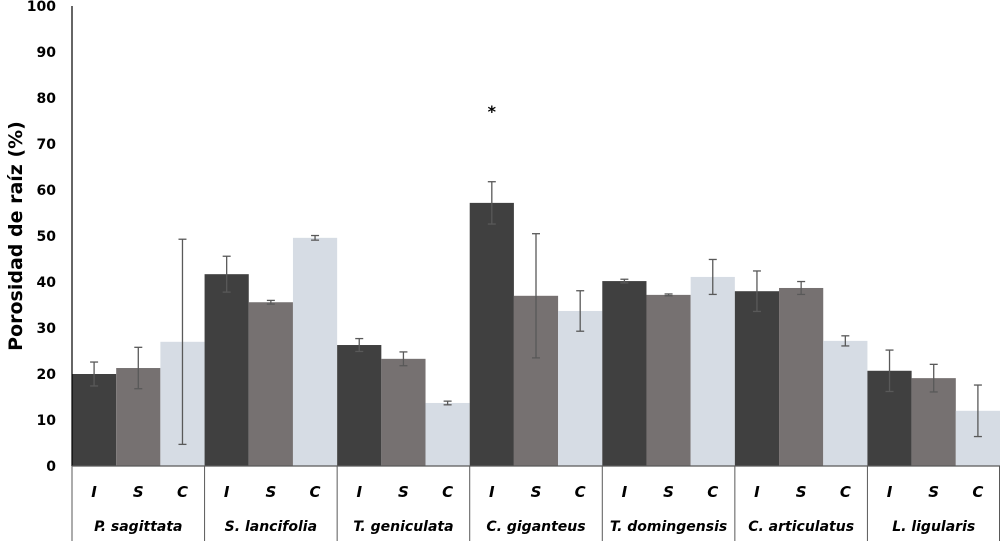  What do you see at coordinates (47, 329) in the screenshot?
I see `y-tick-label: 30` at bounding box center [47, 329].